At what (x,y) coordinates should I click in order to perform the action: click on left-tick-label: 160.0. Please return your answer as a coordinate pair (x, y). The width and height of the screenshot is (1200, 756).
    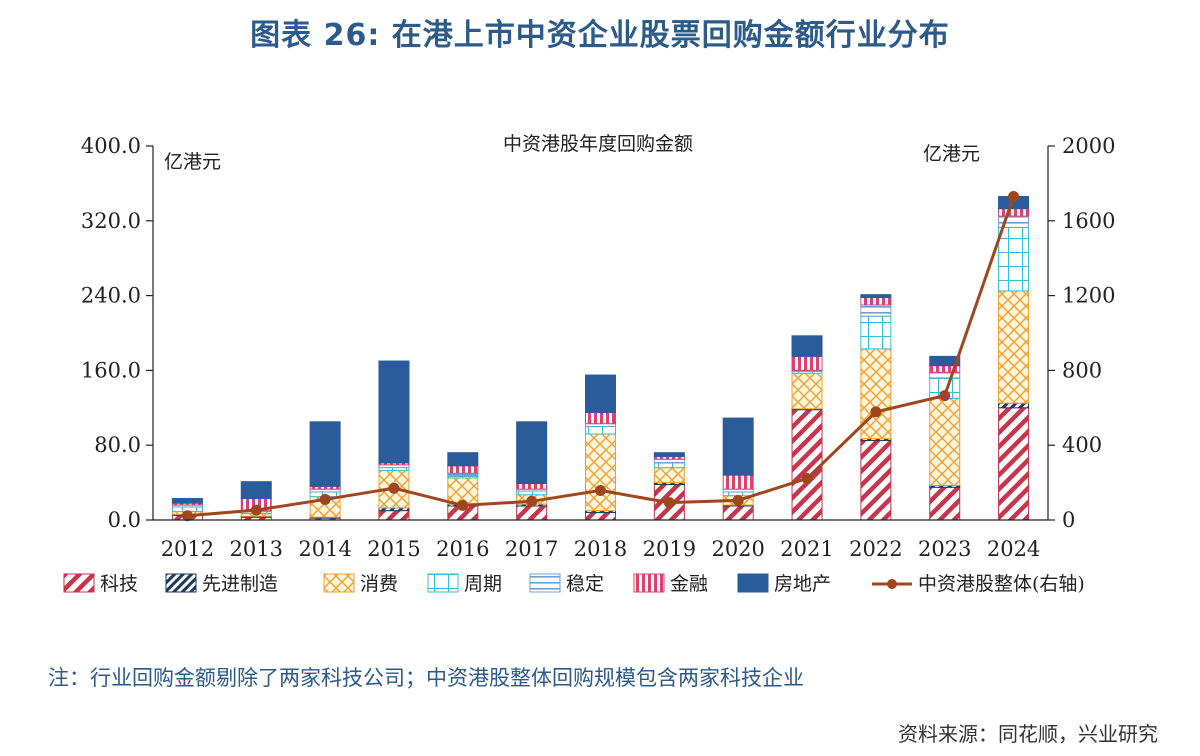
    Looking at the image, I should click on (111, 370).